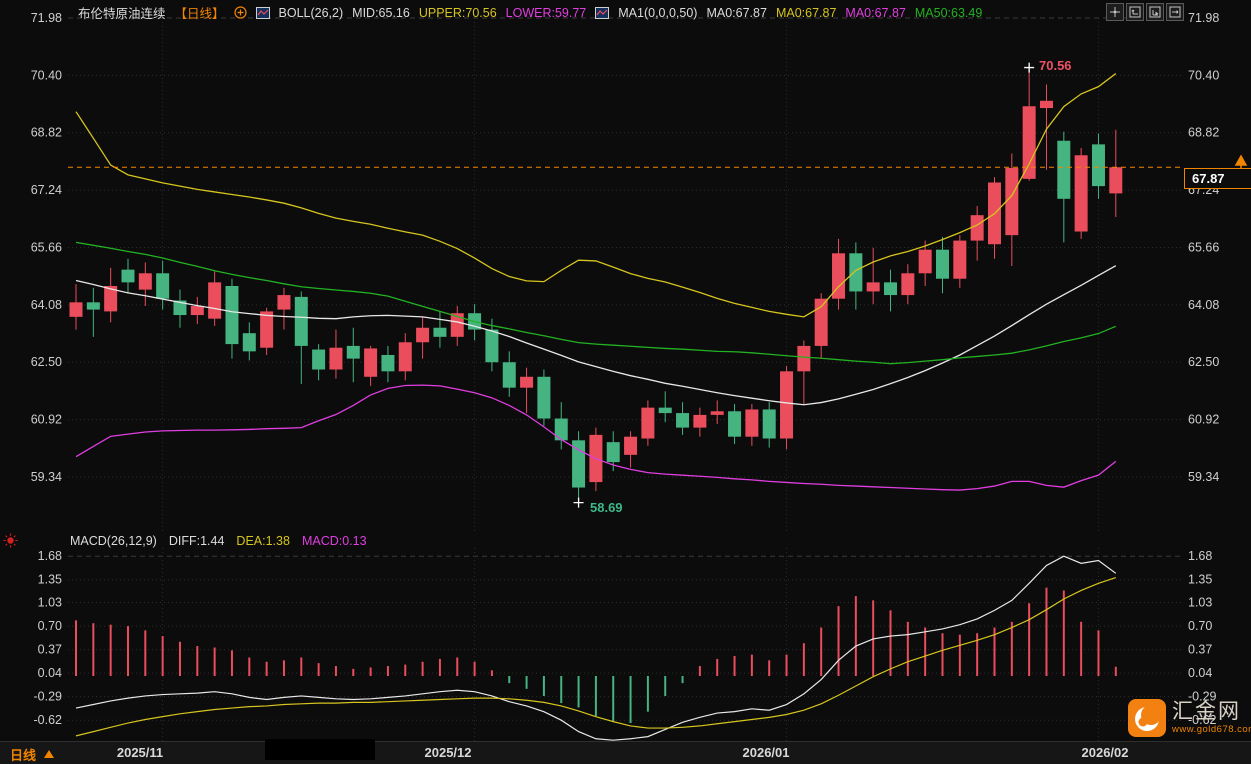  What do you see at coordinates (602, 12) in the screenshot?
I see `ma-indicator-icon` at bounding box center [602, 12].